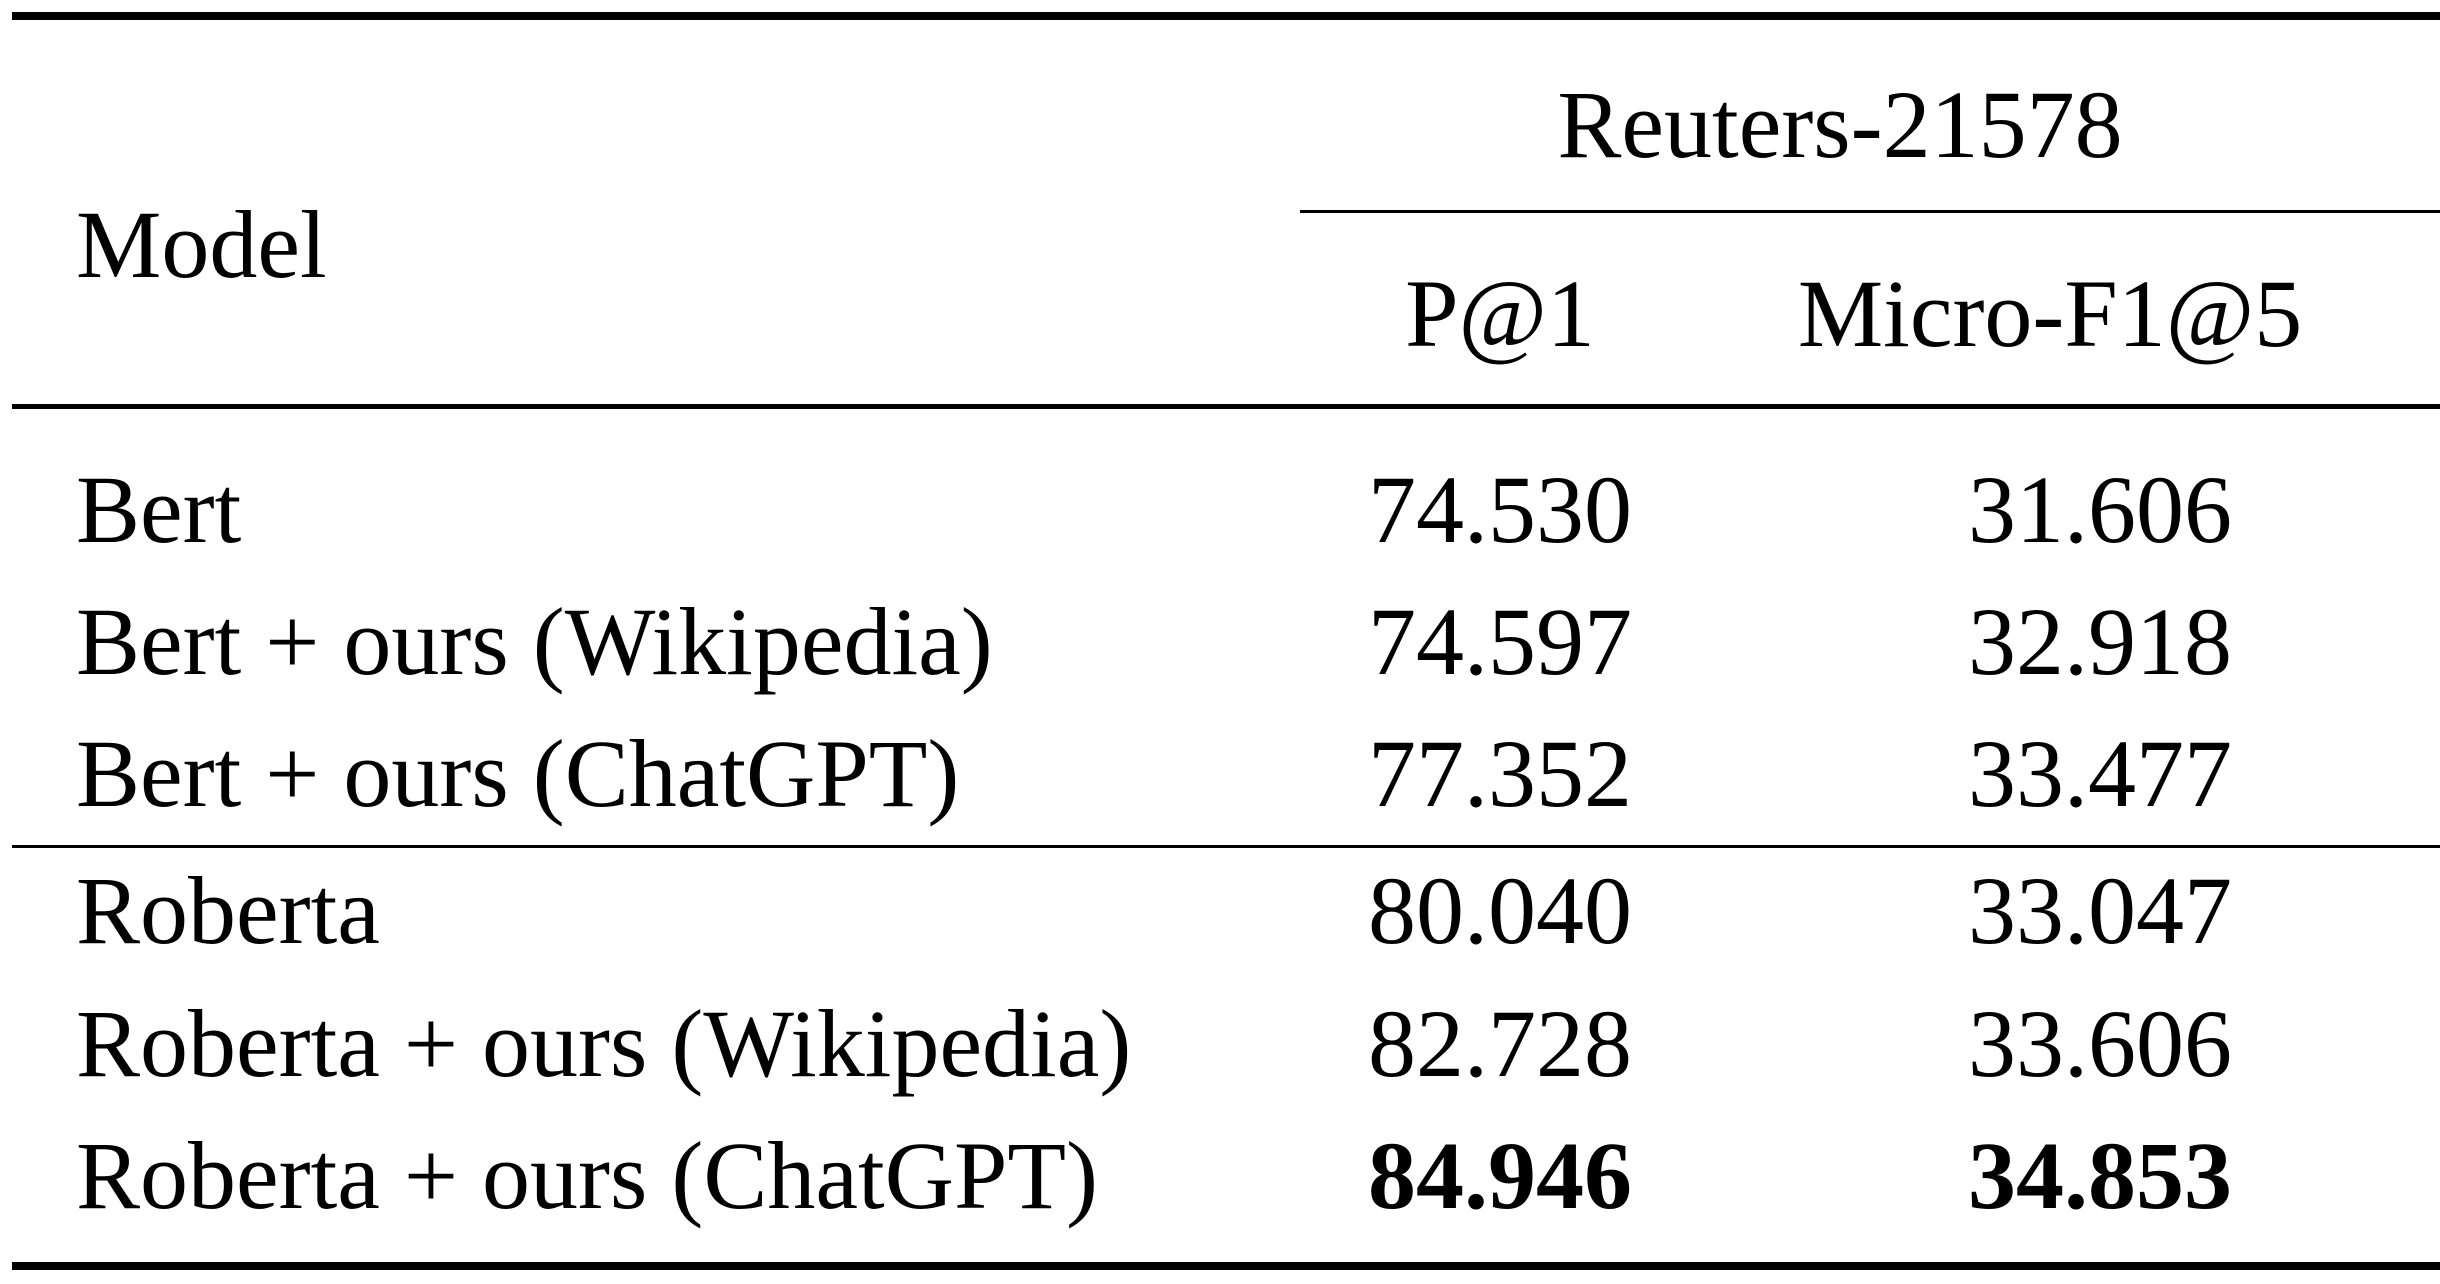 This screenshot has width=2440, height=1284. I want to click on model-name-cell: Roberta, so click(228, 910).